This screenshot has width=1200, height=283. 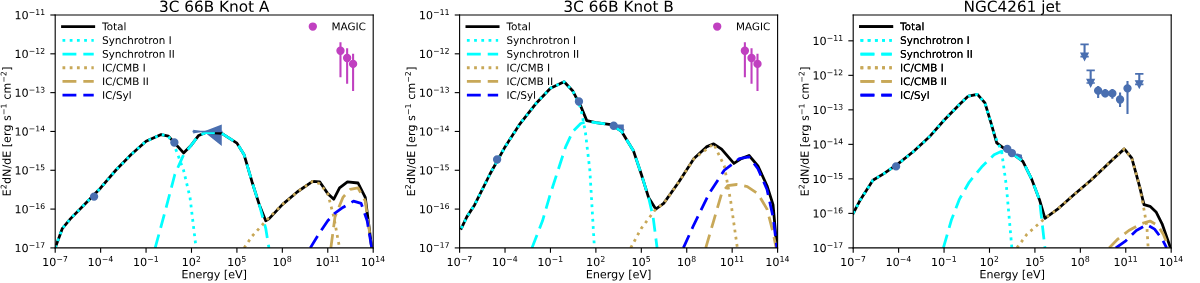 What do you see at coordinates (618, 6) in the screenshot?
I see `chart-title: 3C 66B Knot B` at bounding box center [618, 6].